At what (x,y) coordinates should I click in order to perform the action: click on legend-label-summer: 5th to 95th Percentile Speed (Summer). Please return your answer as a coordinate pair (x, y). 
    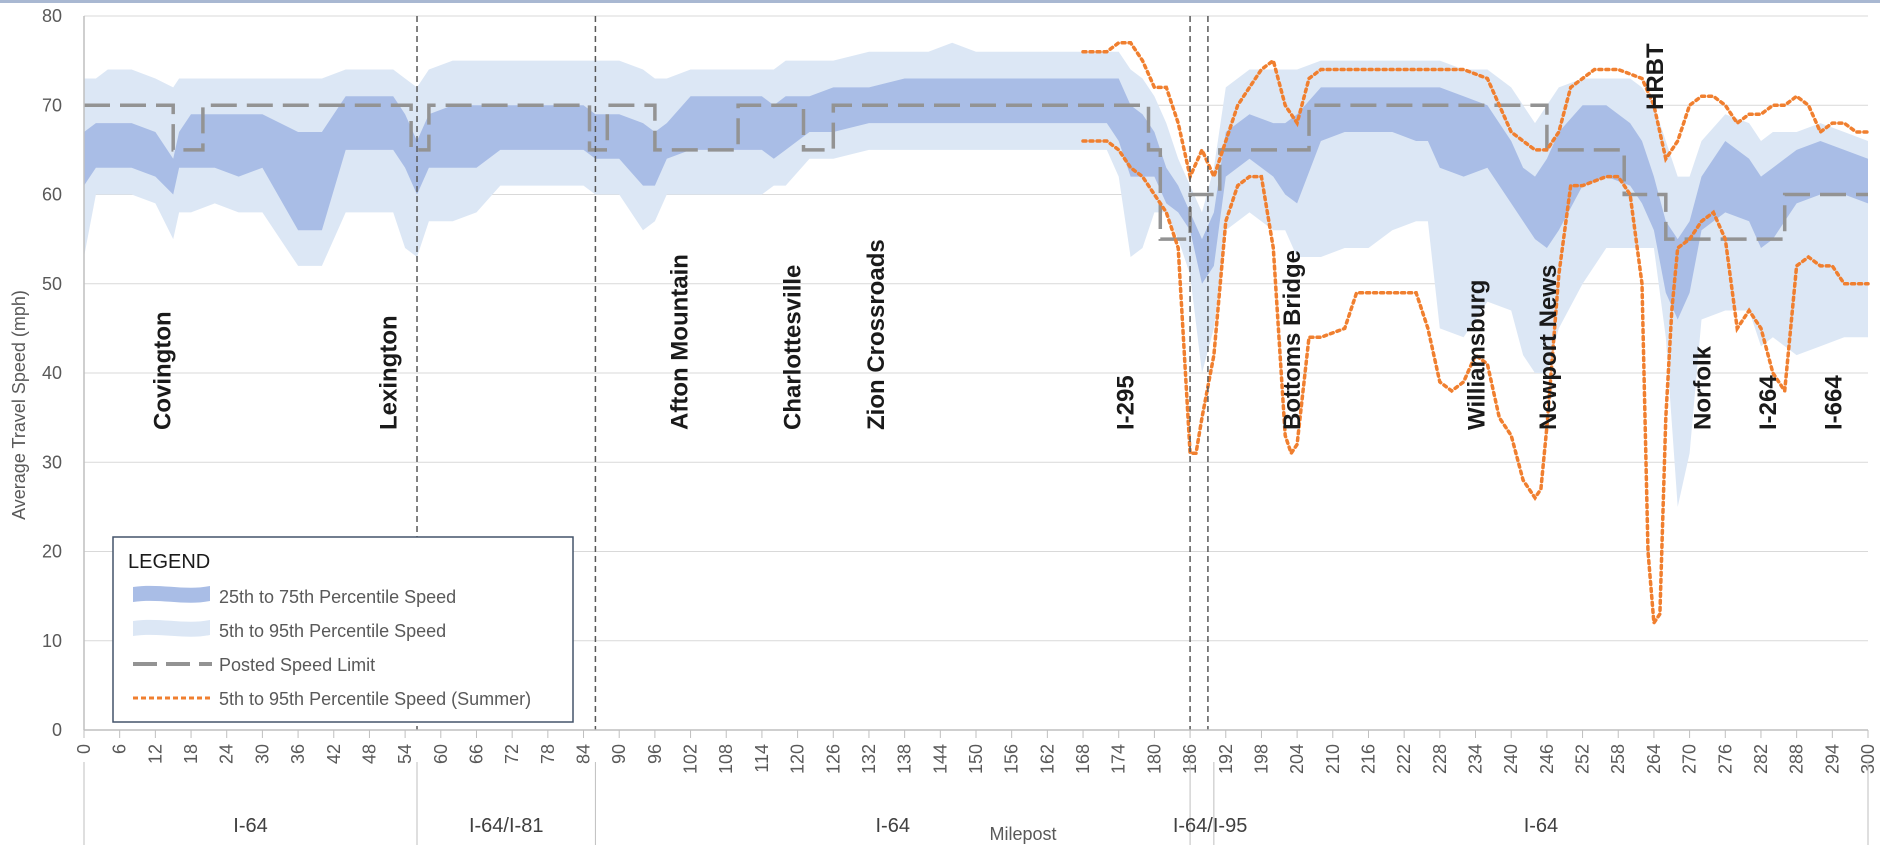
    Looking at the image, I should click on (375, 699).